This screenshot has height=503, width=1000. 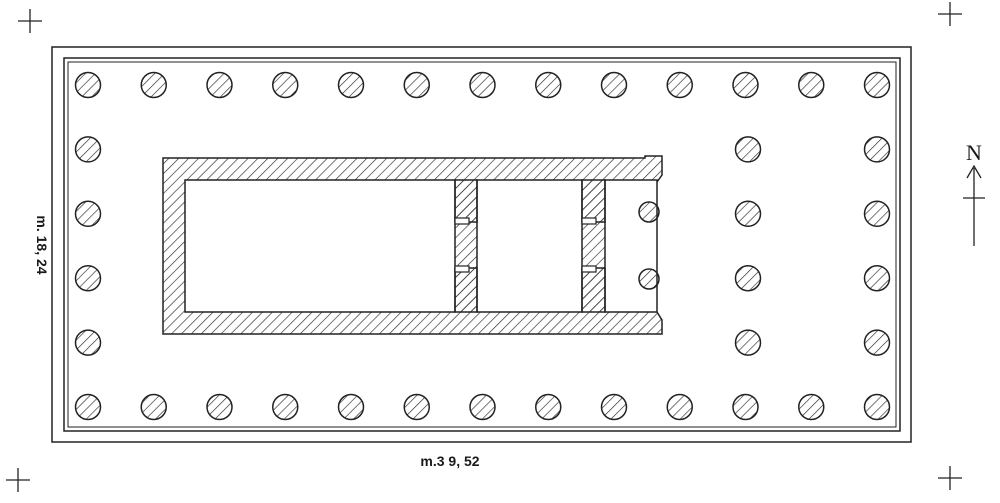 I want to click on width-dimension-label: m. 18, 24, so click(x=42, y=244).